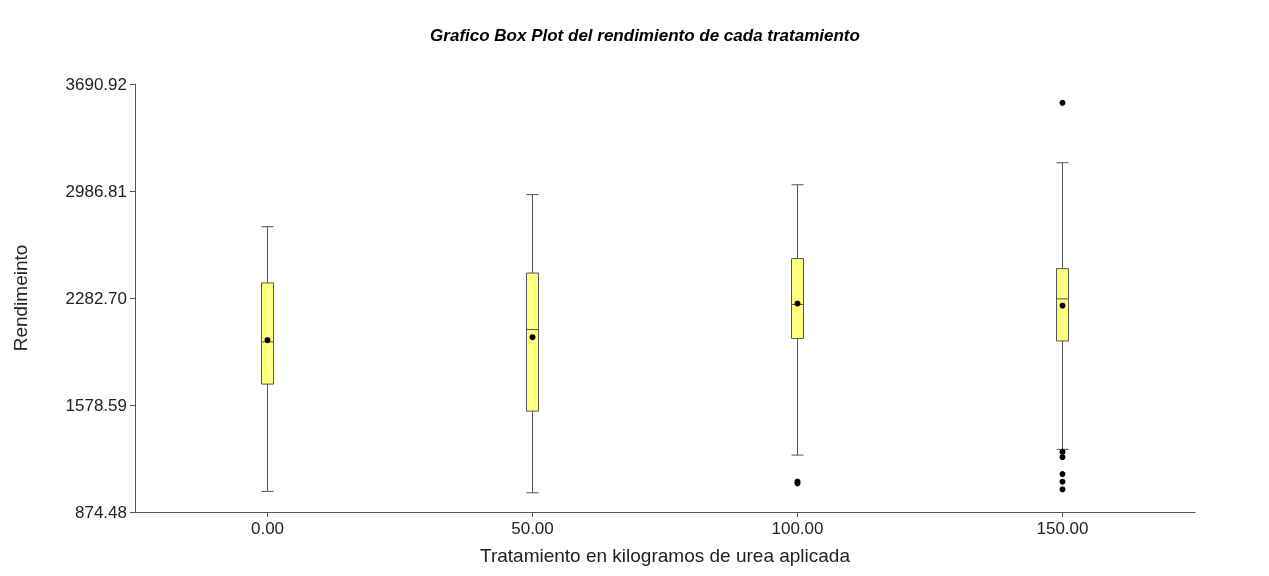  I want to click on chart-title: Grafico Box Plot del rendimiento de cada tratamiento, so click(645, 35).